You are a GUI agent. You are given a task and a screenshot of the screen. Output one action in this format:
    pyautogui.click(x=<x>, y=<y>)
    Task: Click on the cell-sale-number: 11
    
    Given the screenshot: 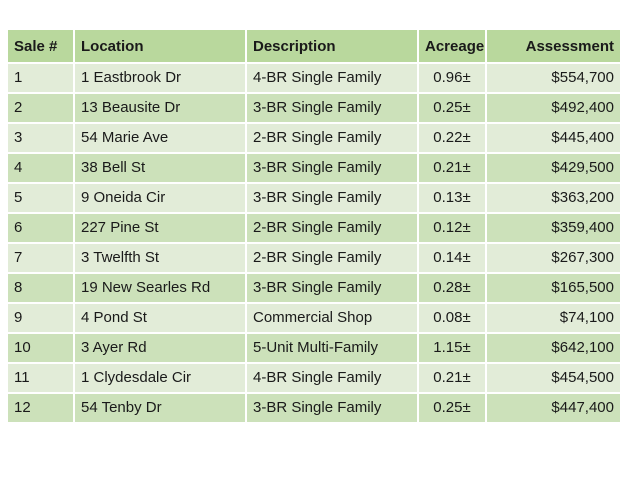 What is the action you would take?
    pyautogui.click(x=40, y=378)
    